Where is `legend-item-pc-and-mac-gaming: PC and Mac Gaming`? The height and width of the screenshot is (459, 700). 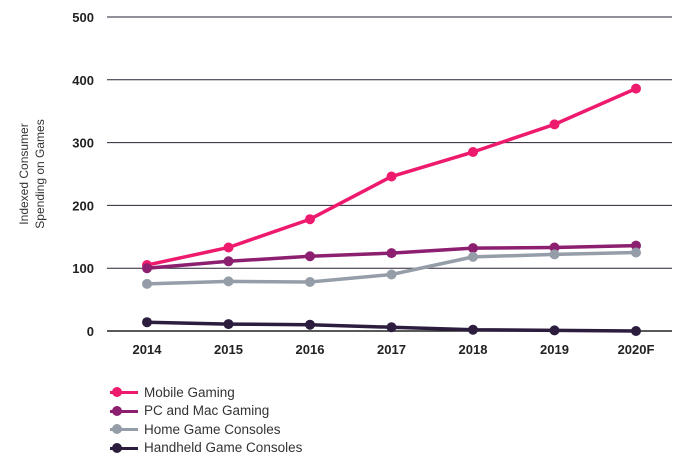
legend-item-pc-and-mac-gaming: PC and Mac Gaming is located at coordinates (206, 411).